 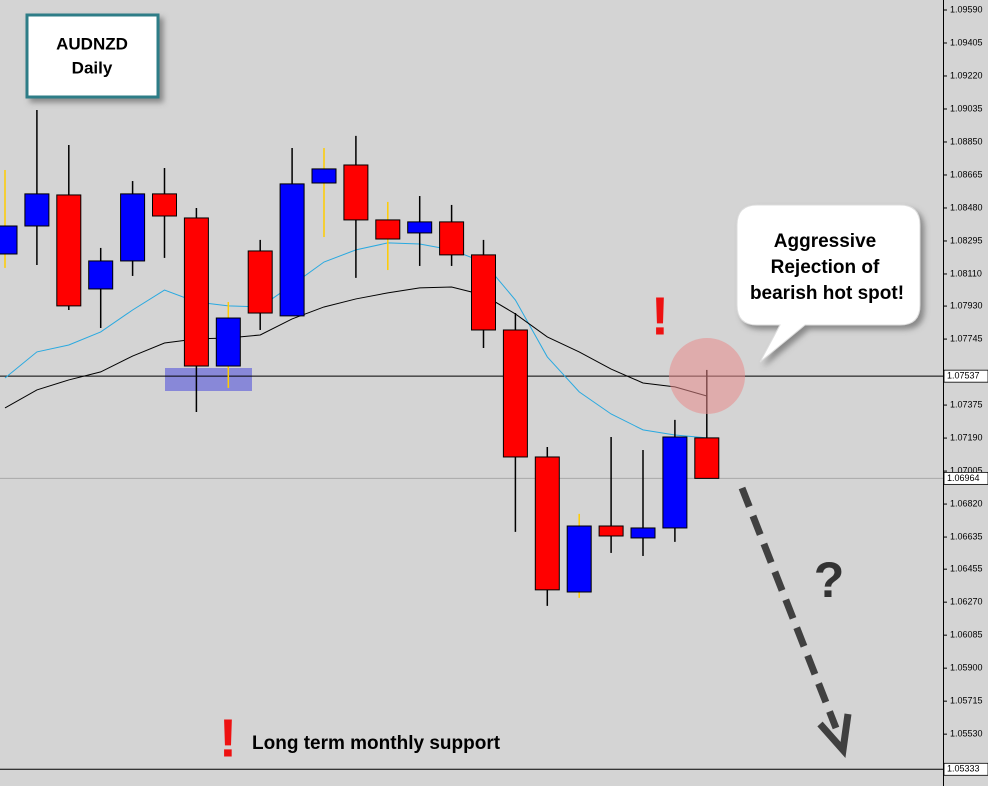 What do you see at coordinates (834, 736) in the screenshot?
I see `arrow-head` at bounding box center [834, 736].